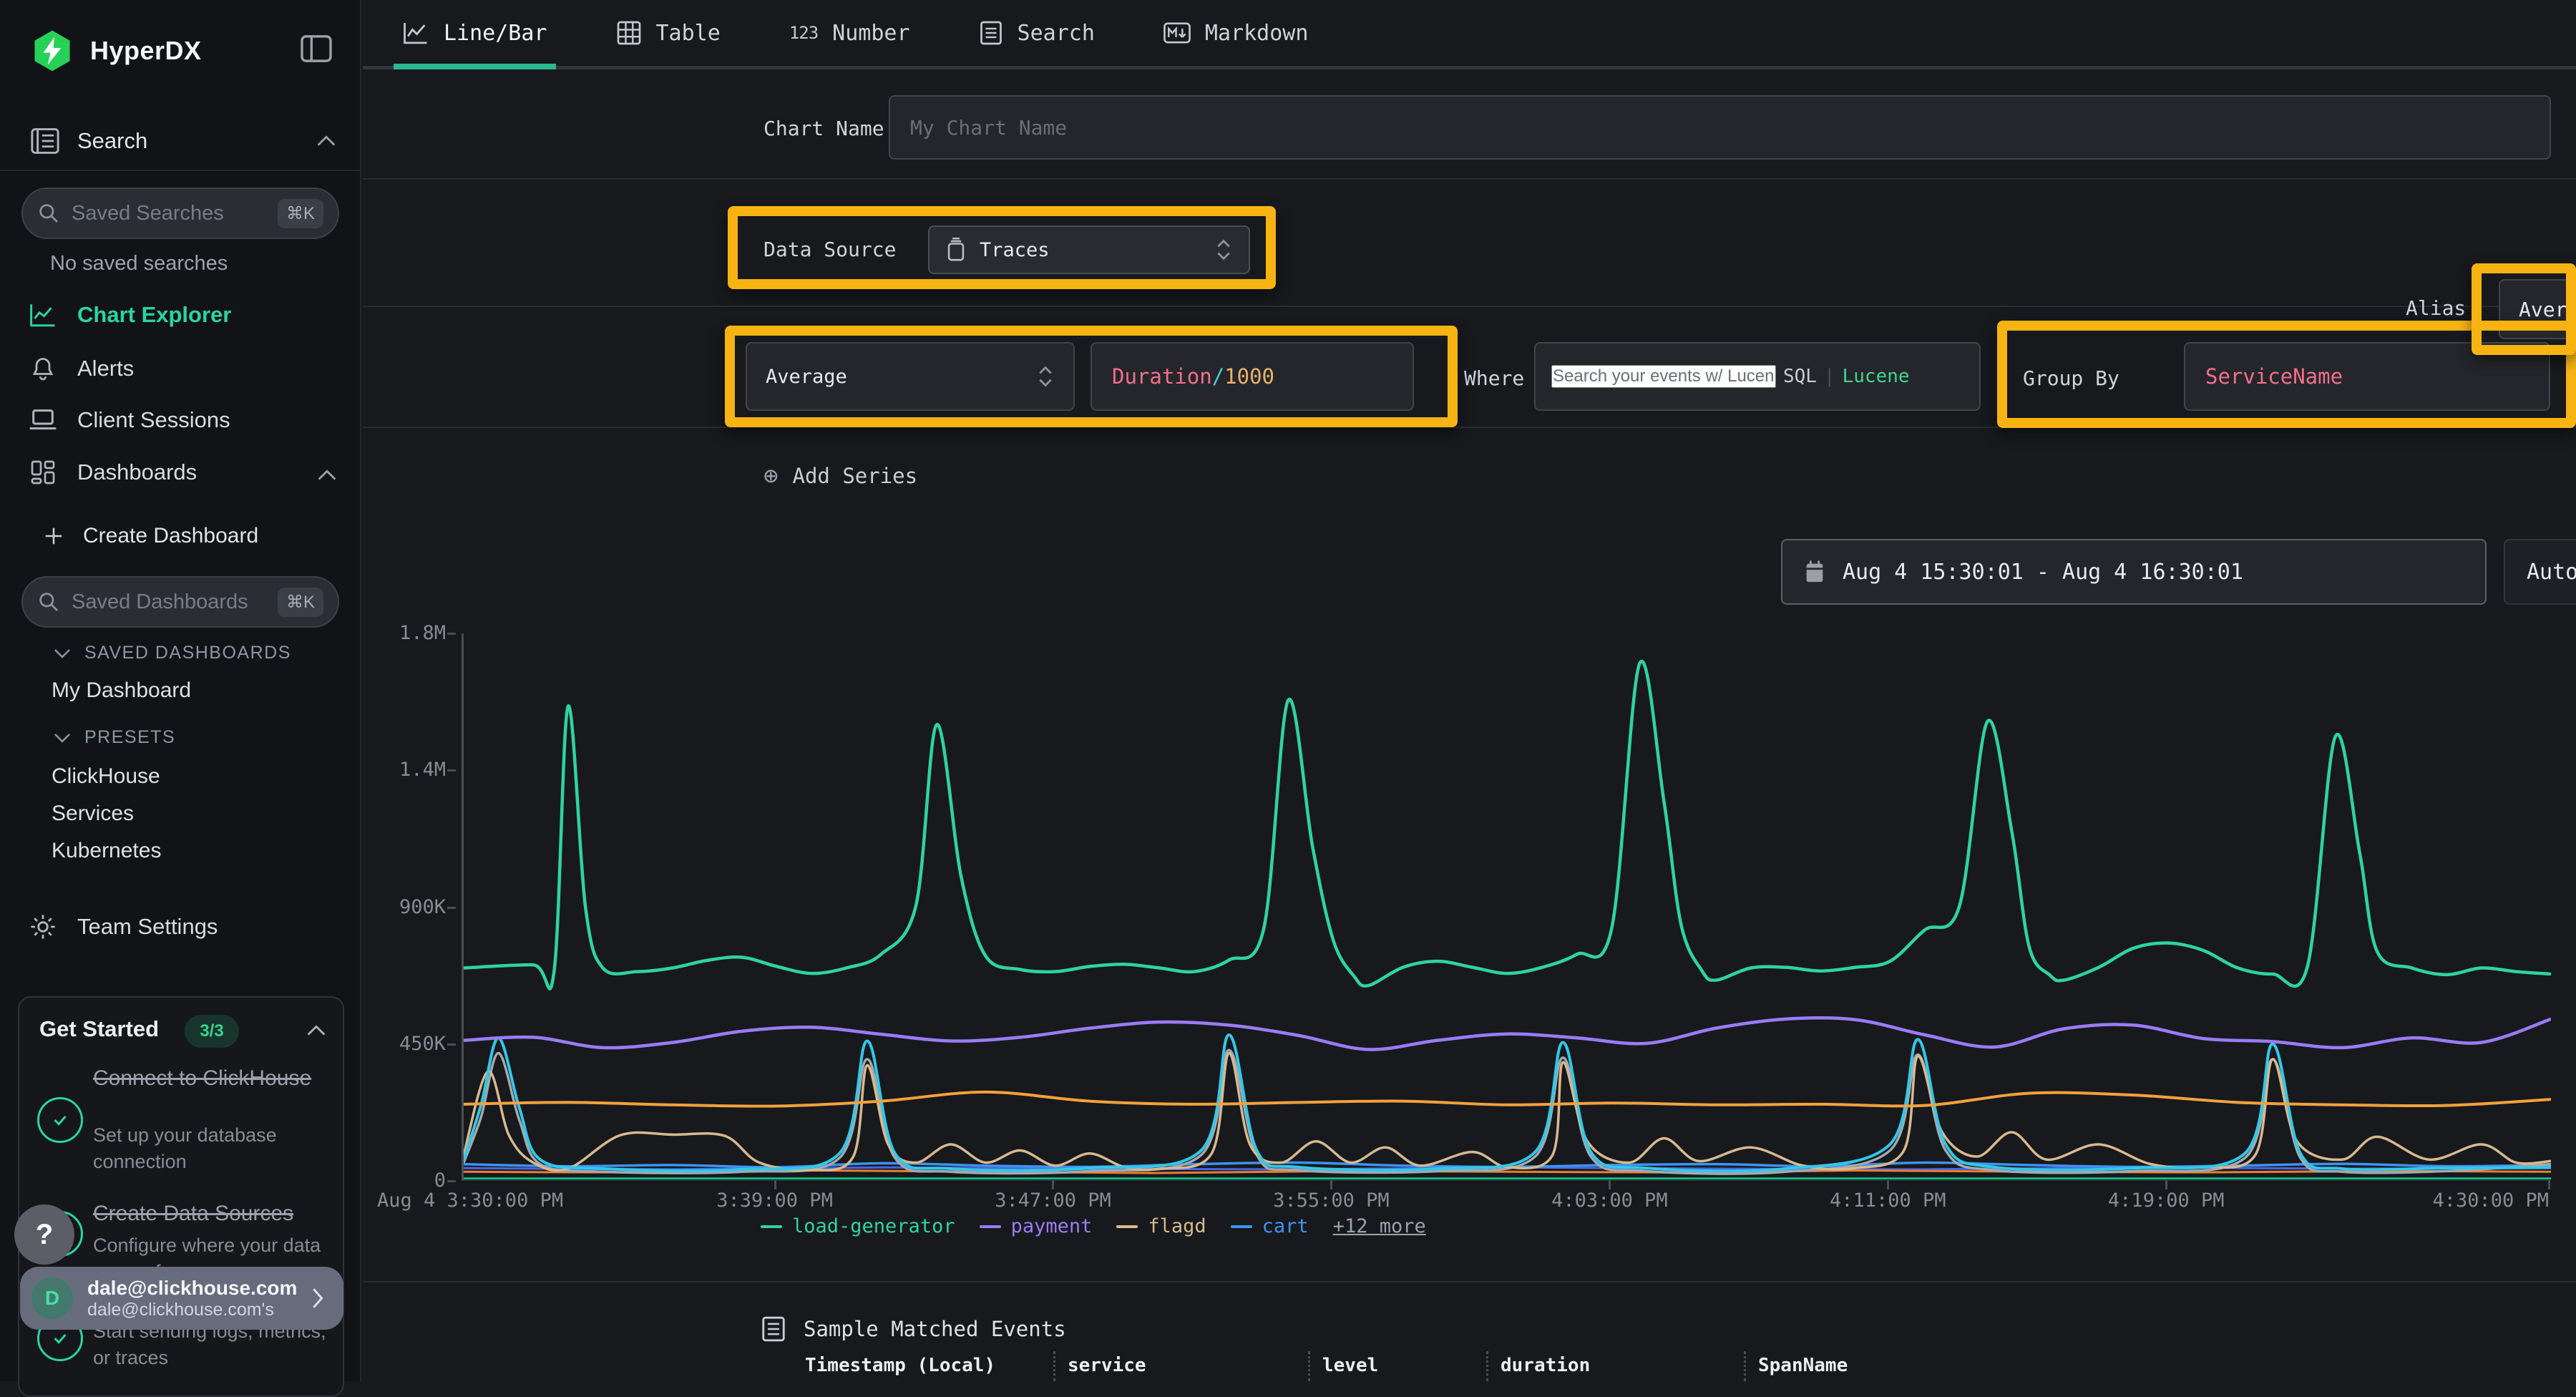  I want to click on sidebar-item-kubernetes: Kubernetes, so click(107, 850).